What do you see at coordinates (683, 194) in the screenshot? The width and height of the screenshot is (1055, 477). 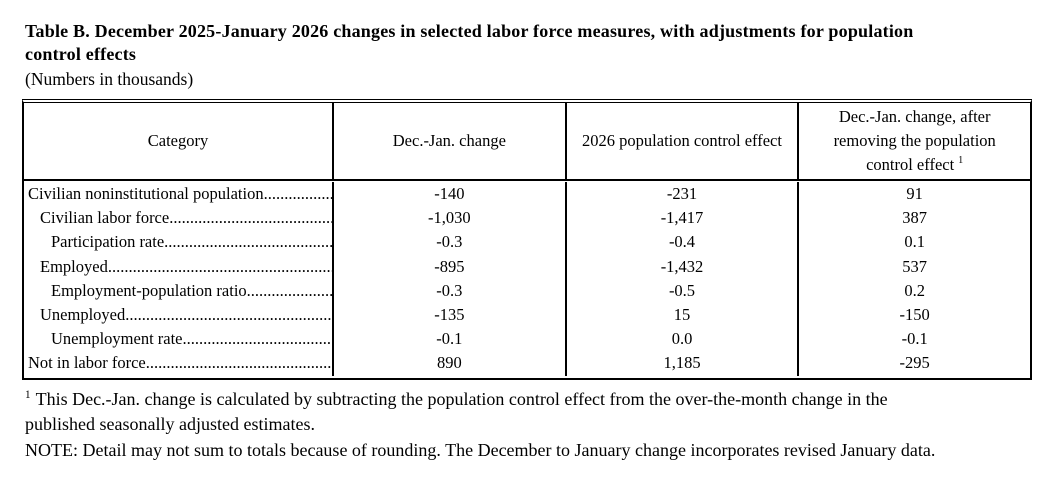 I see `cell-population-control-effect: -231` at bounding box center [683, 194].